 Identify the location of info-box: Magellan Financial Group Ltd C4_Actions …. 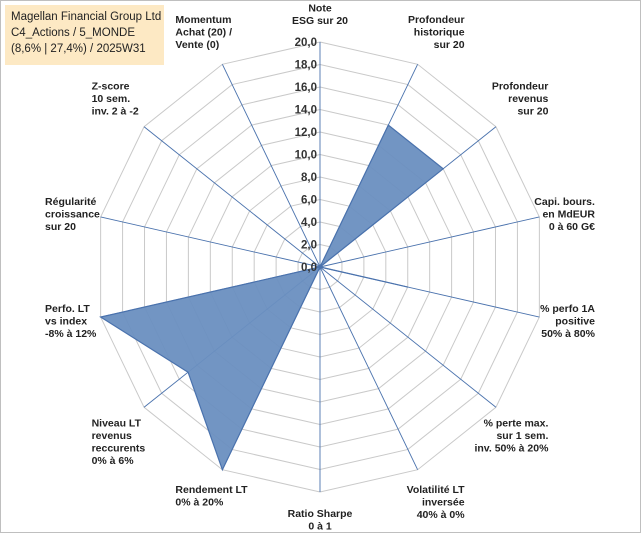
(84, 35).